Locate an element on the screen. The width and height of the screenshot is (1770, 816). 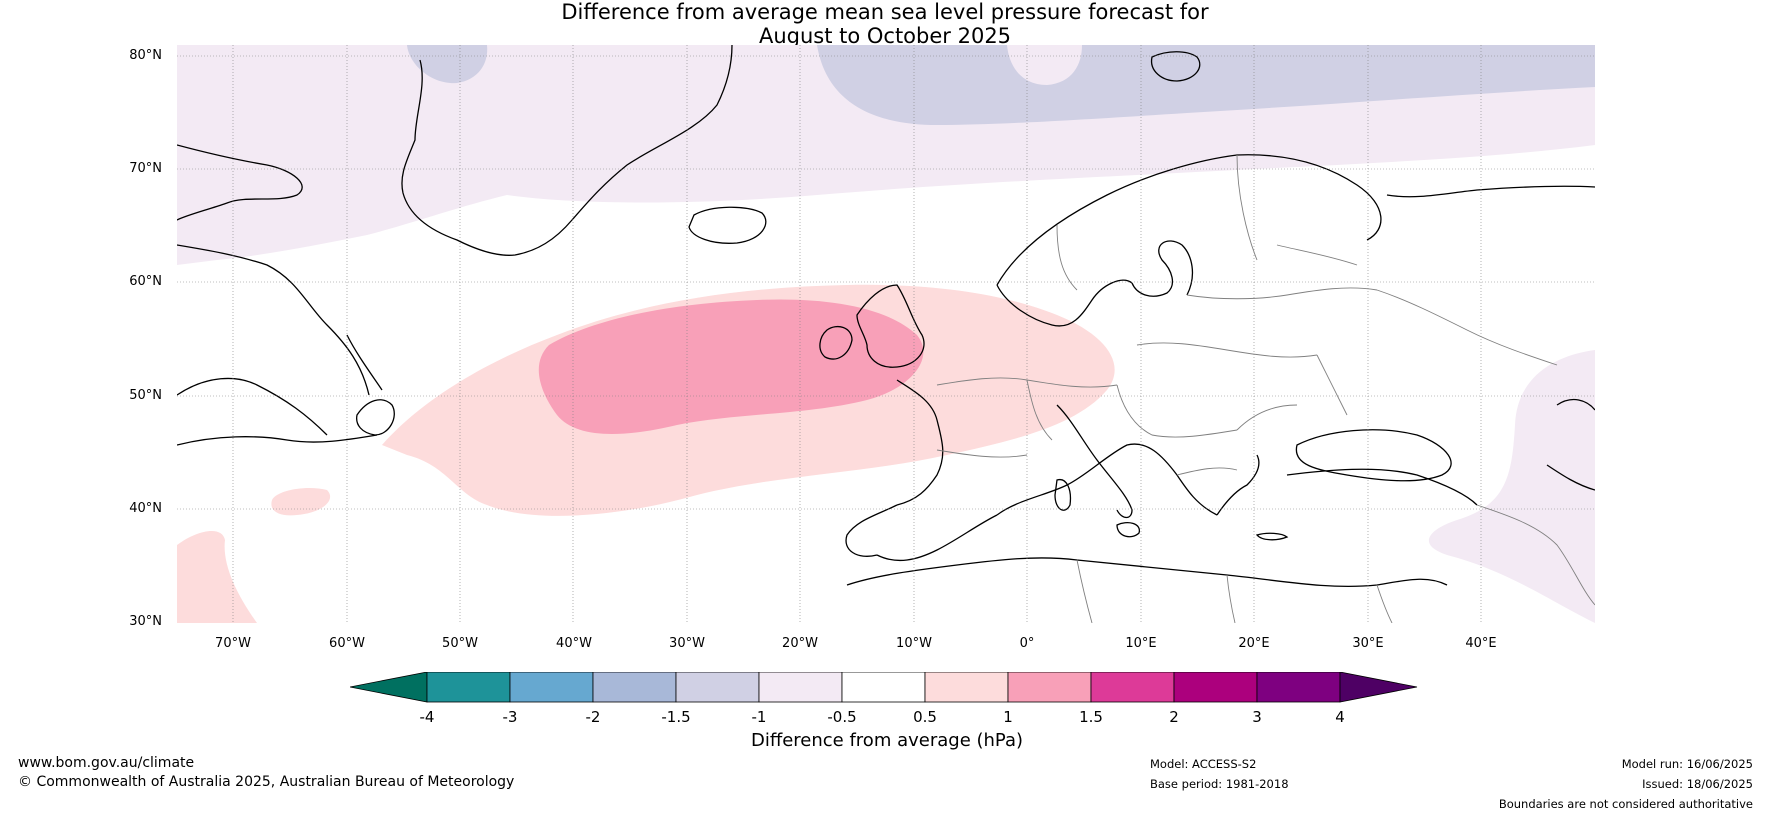
anomaly-region-lavender-east is located at coordinates (1206, 85).